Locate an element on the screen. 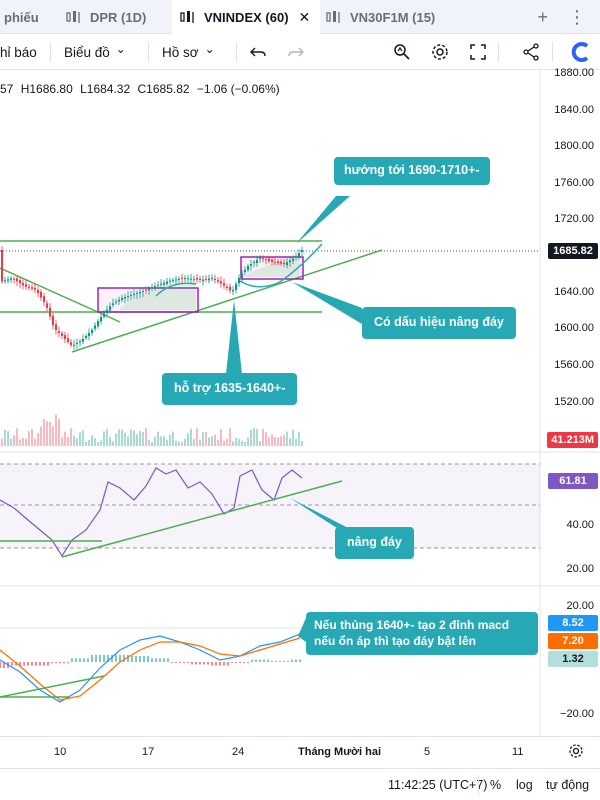 The height and width of the screenshot is (800, 600). histogram-value-badge: 1.32 is located at coordinates (573, 659).